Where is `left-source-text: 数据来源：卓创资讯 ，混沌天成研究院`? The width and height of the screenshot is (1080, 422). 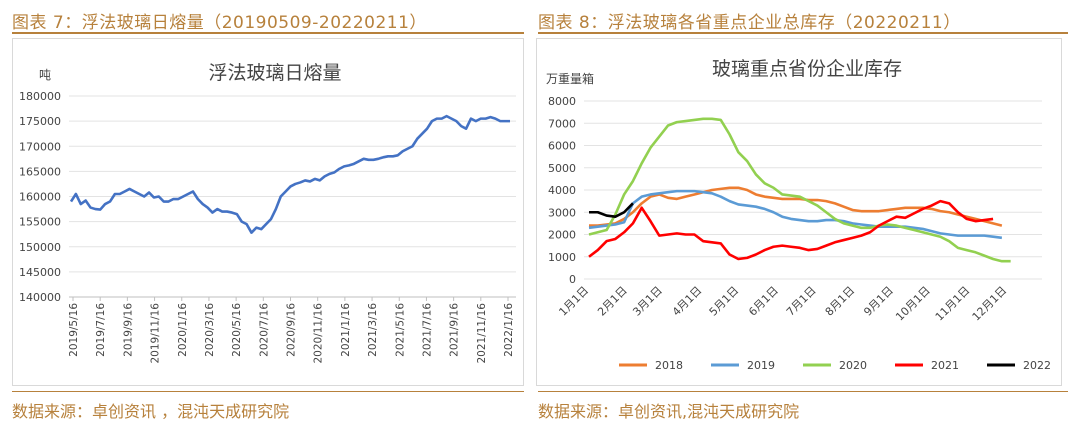 left-source-text: 数据来源：卓创资讯 ，混沌天成研究院 is located at coordinates (151, 411).